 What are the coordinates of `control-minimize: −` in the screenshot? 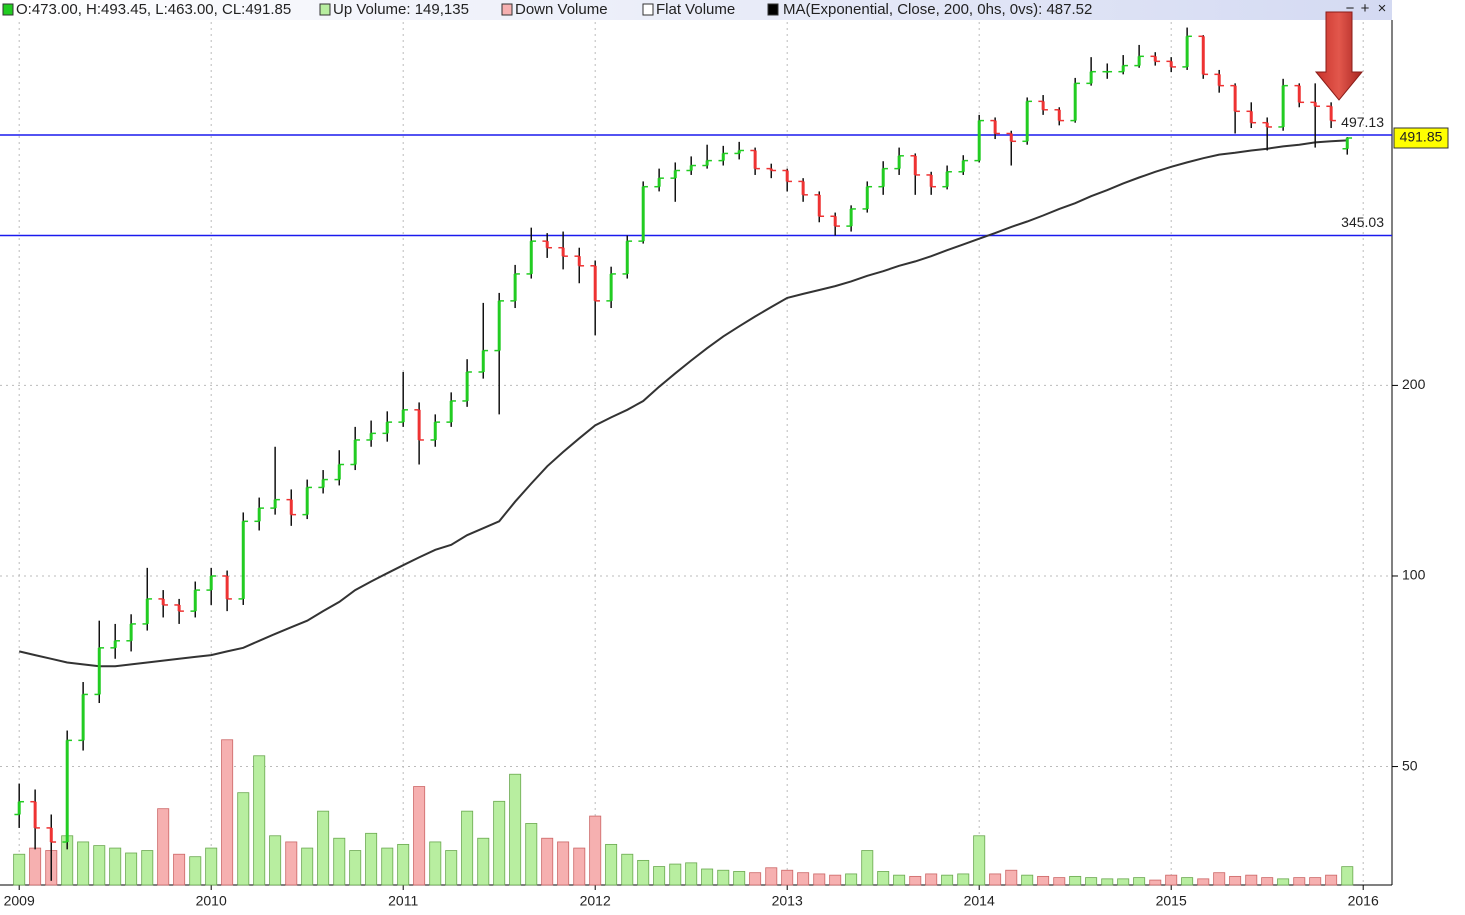 It's located at (1350, 8).